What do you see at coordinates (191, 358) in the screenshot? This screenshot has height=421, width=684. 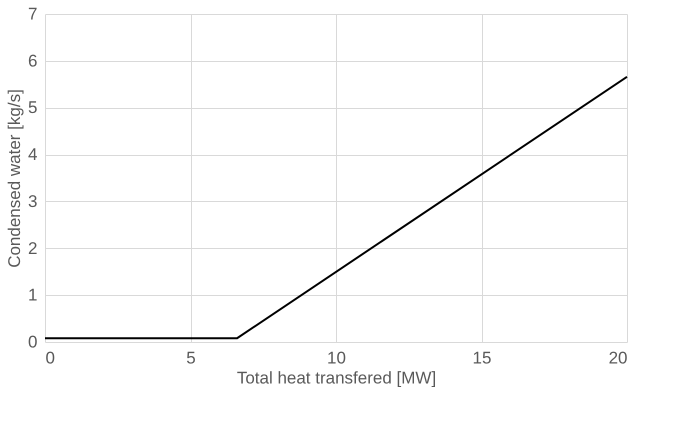 I see `x-tick-label: 5` at bounding box center [191, 358].